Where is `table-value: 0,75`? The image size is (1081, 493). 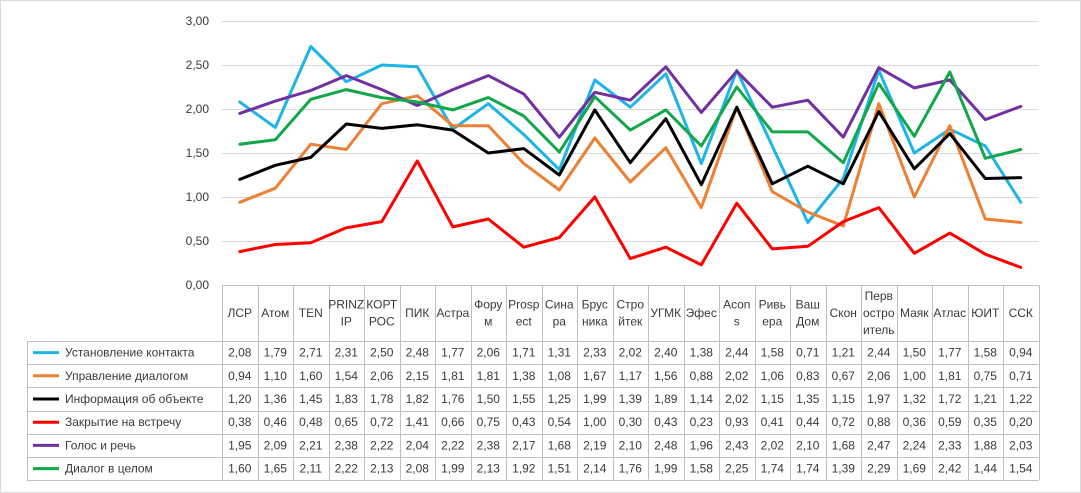 table-value: 0,75 is located at coordinates (489, 422).